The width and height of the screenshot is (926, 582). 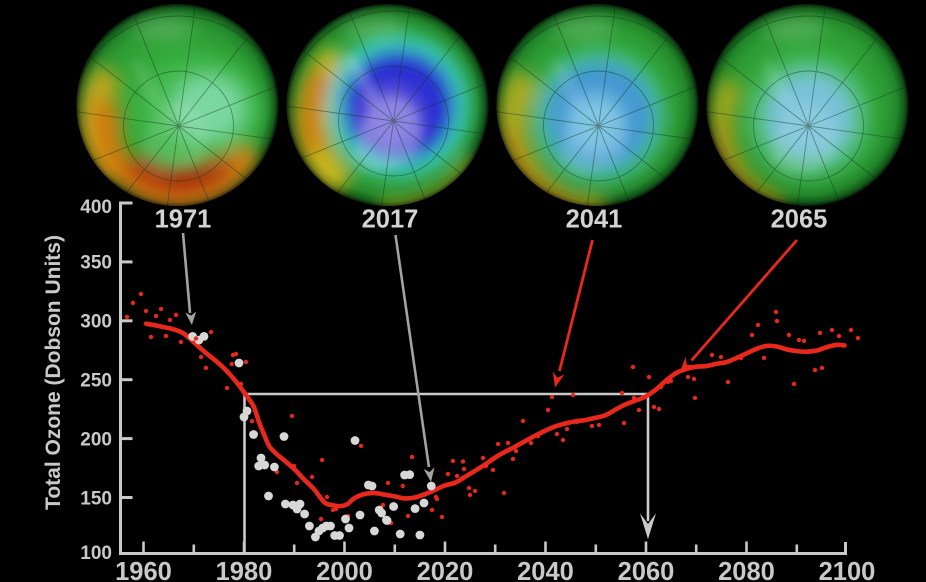 What do you see at coordinates (183, 220) in the screenshot?
I see `svg-text: 1971` at bounding box center [183, 220].